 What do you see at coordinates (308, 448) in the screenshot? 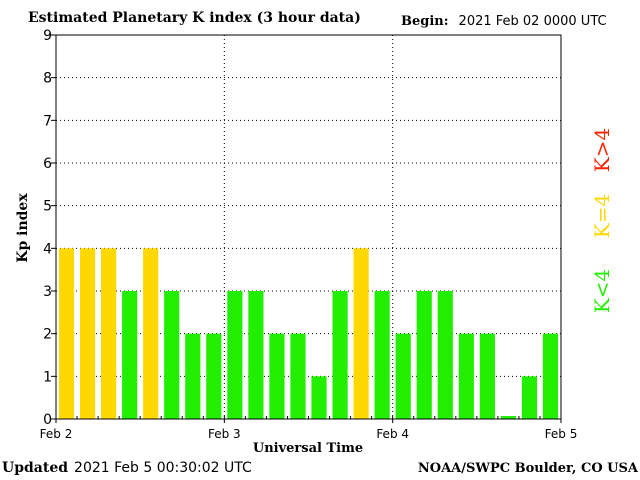
I see `x-axis-label: Universal Time` at bounding box center [308, 448].